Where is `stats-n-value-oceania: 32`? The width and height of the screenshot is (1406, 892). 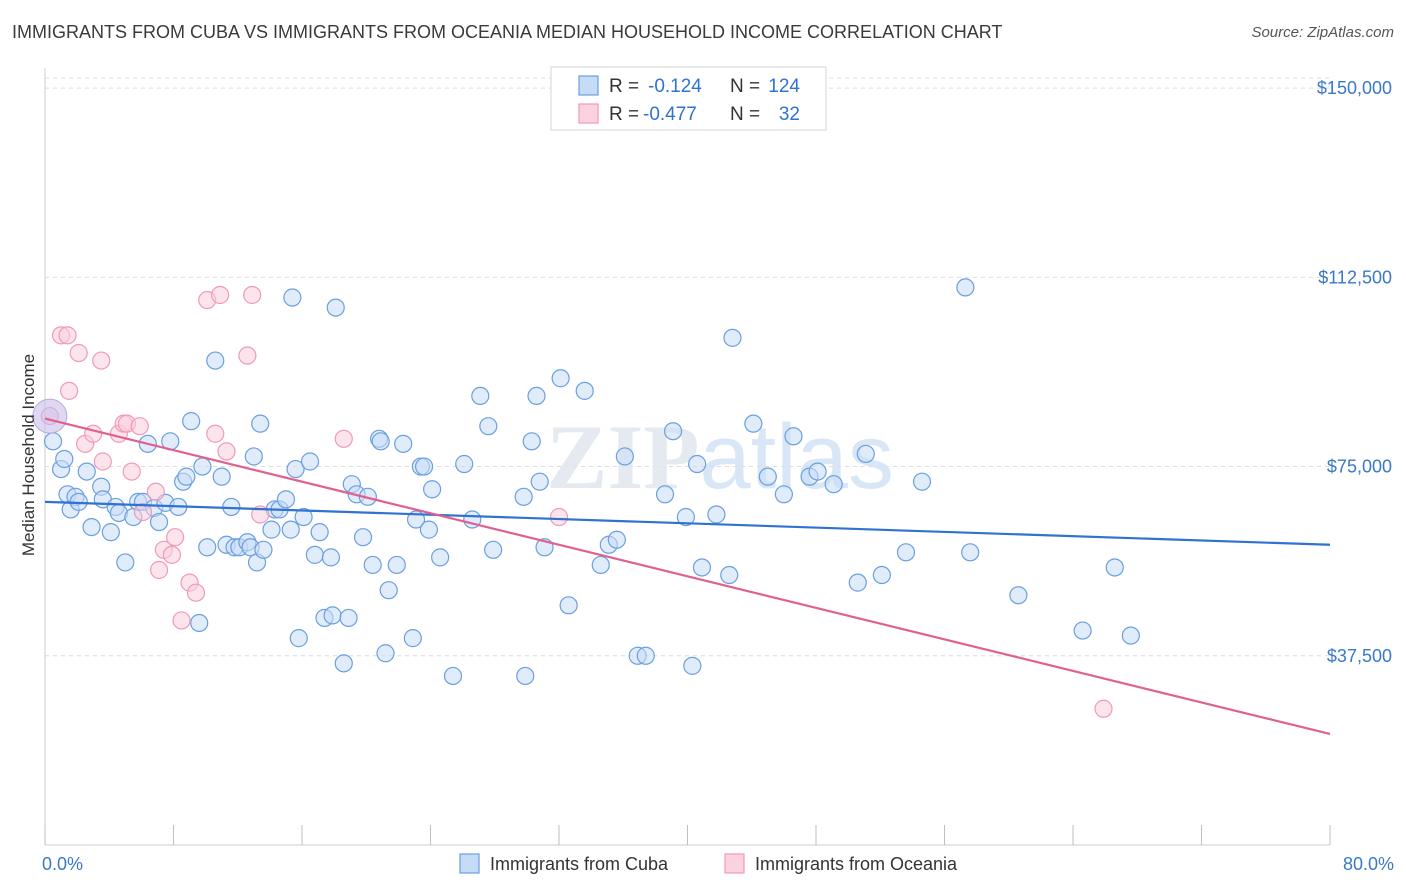 stats-n-value-oceania: 32 is located at coordinates (789, 114).